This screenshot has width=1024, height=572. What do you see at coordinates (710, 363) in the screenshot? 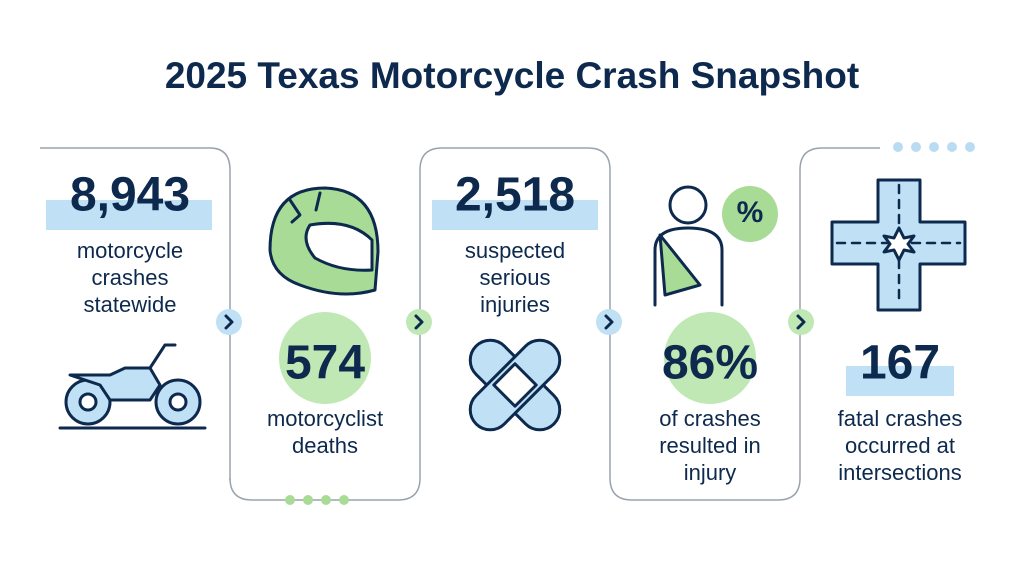
I see `stat-value: 86%` at bounding box center [710, 363].